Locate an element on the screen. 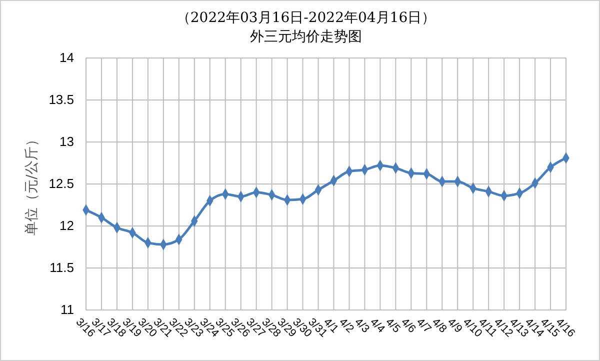  y-tick-label: 13 is located at coordinates (67, 142).